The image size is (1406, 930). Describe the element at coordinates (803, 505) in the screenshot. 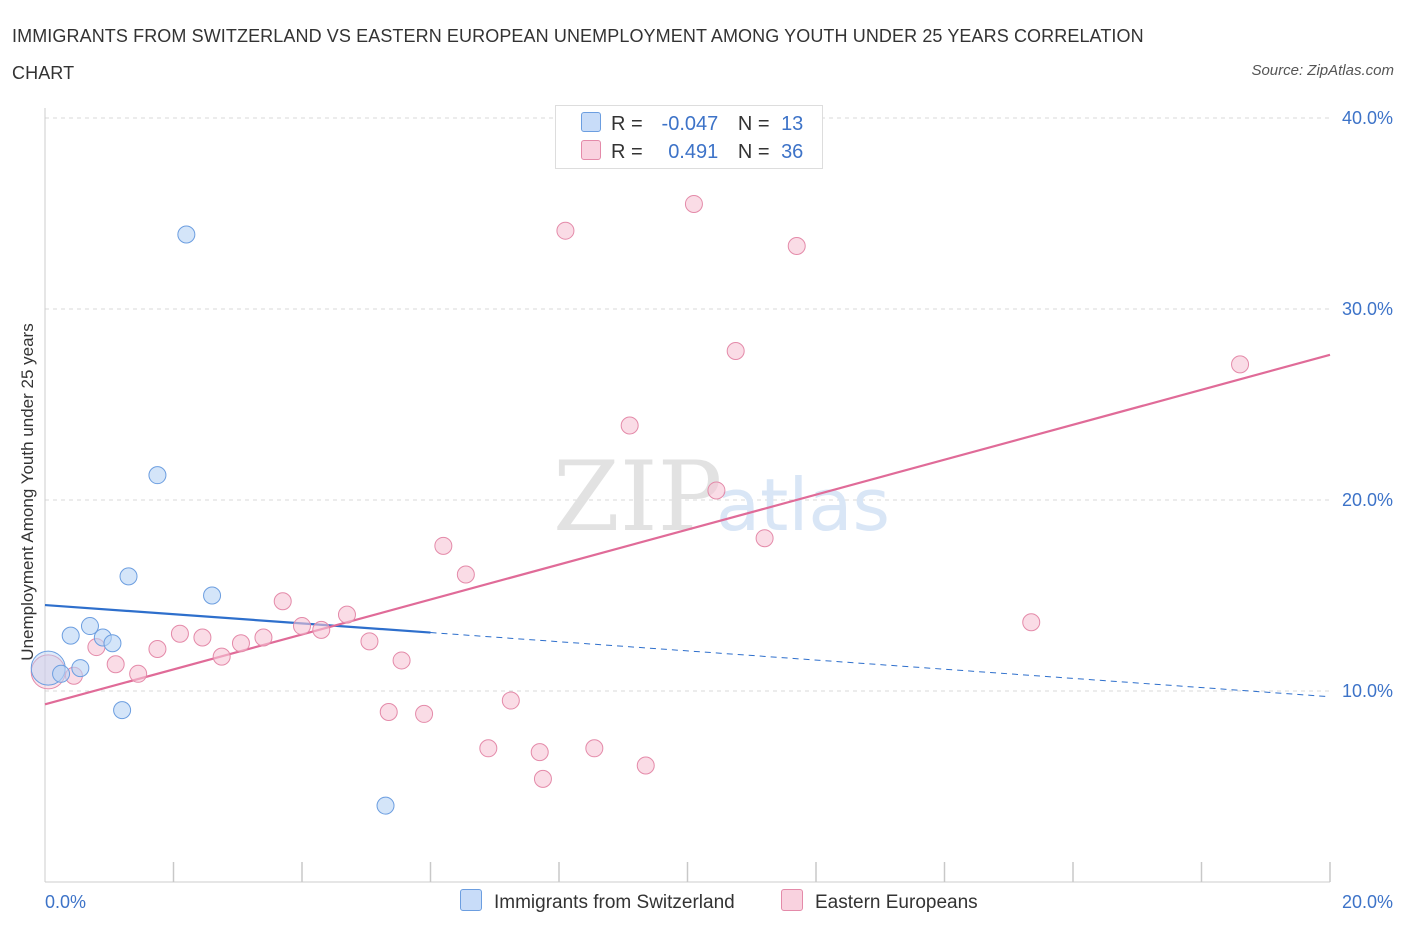

I see `watermark-atlas: atlas` at that location.